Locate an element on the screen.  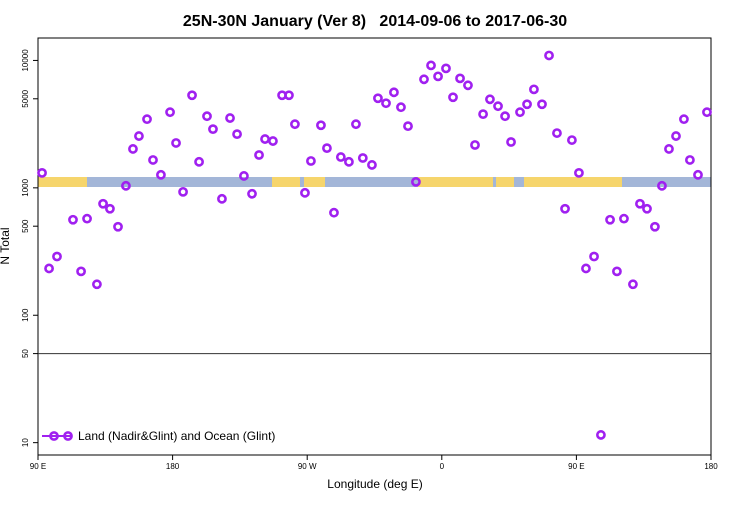
y-tick-label: 1000 is located at coordinates (25, 187).